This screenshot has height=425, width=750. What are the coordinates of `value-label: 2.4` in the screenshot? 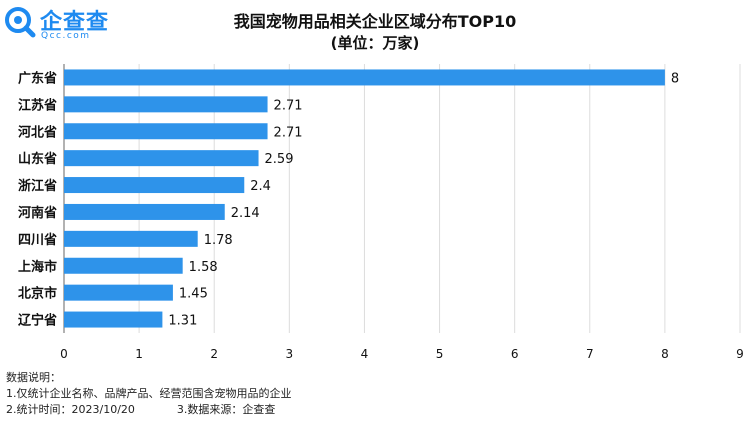 It's located at (260, 186).